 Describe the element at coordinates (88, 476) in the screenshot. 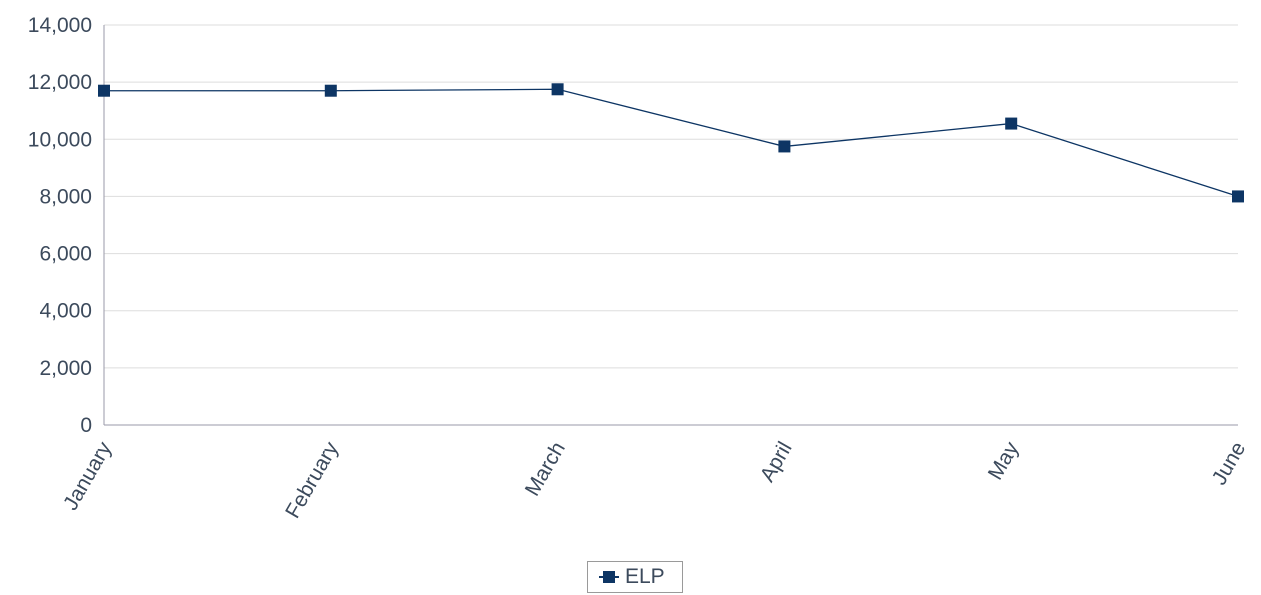

I see `x-tick-label: January` at that location.